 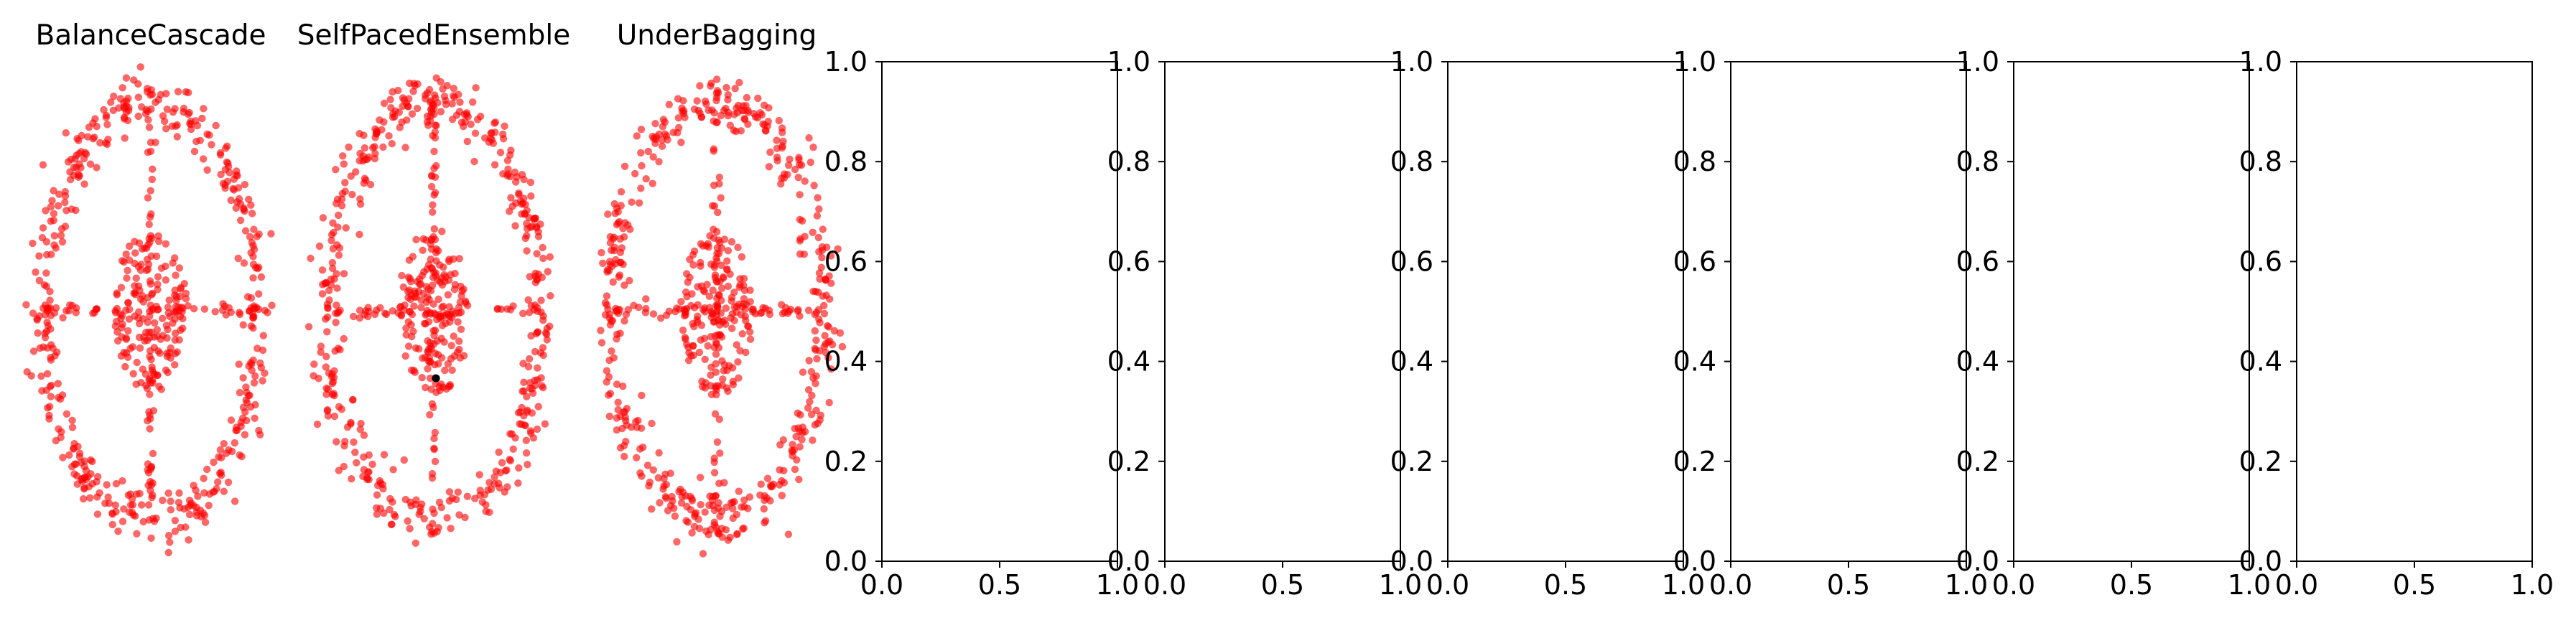 What do you see at coordinates (2114, 323) in the screenshot?
I see `panel-8: 0.0 0.2 0.4 0.6 0.8 1.0 0.0 0.5 1.0` at bounding box center [2114, 323].